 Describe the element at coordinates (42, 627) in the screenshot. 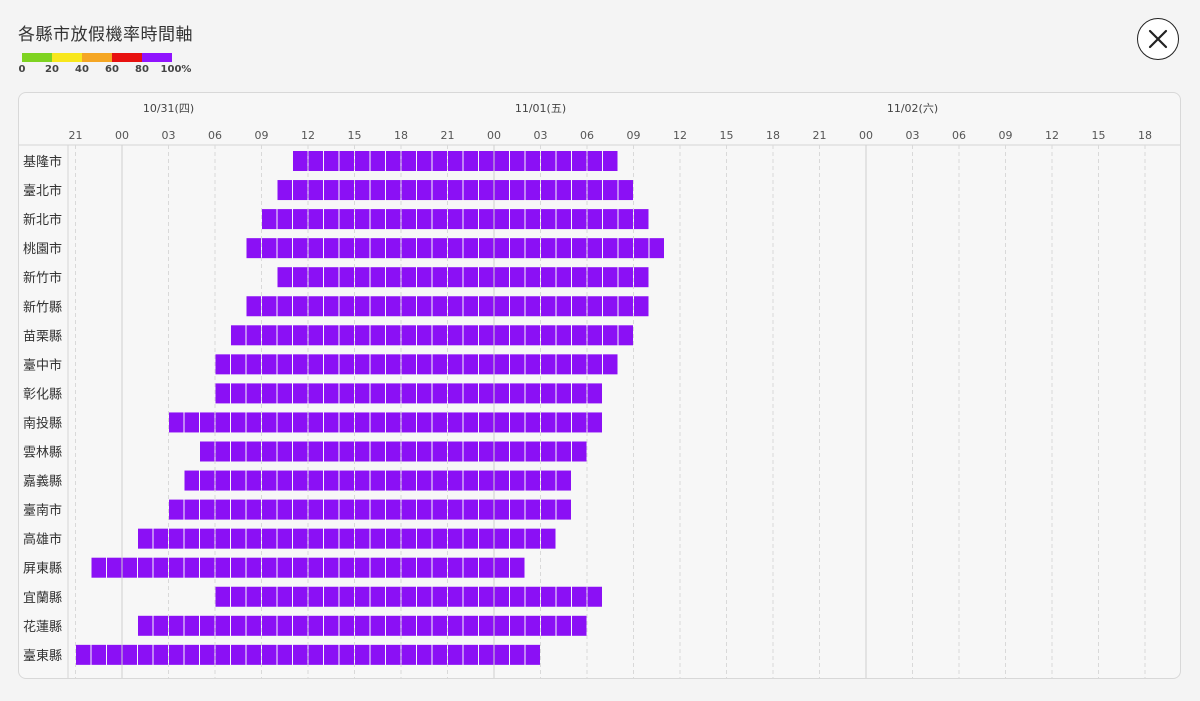

I see `row-label: 花蓮縣` at that location.